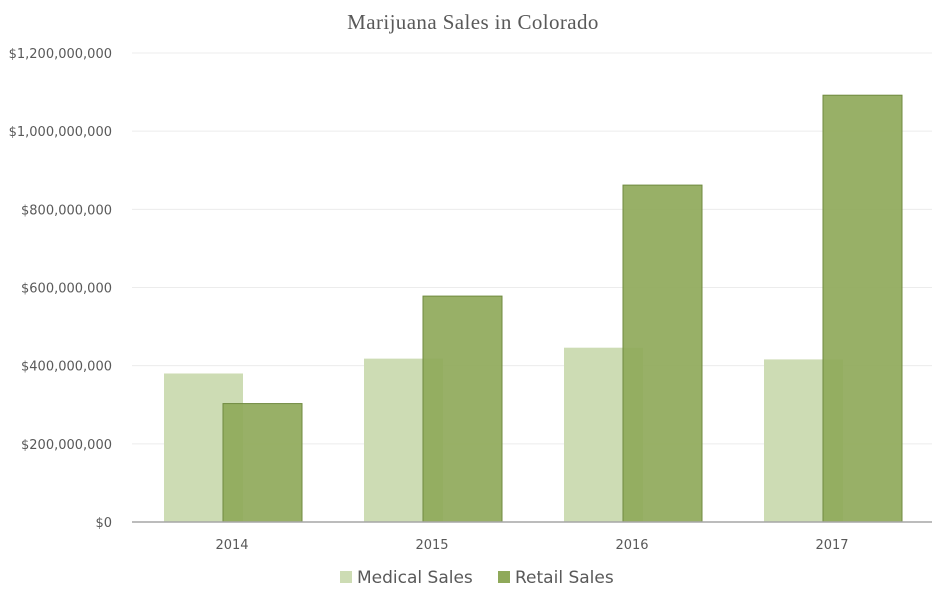 This screenshot has width=946, height=603. Describe the element at coordinates (631, 545) in the screenshot. I see `x-tick-label: 2016` at that location.